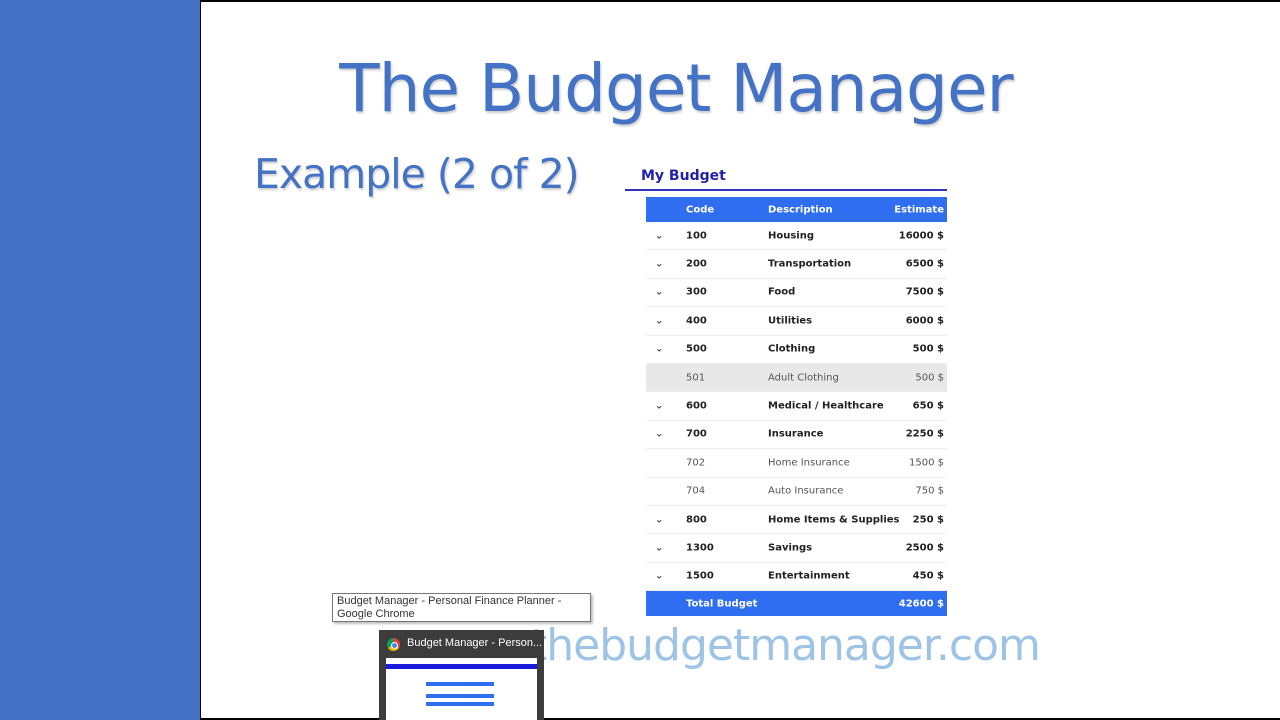  Describe the element at coordinates (809, 463) in the screenshot. I see `row-description: Home Insurance` at that location.